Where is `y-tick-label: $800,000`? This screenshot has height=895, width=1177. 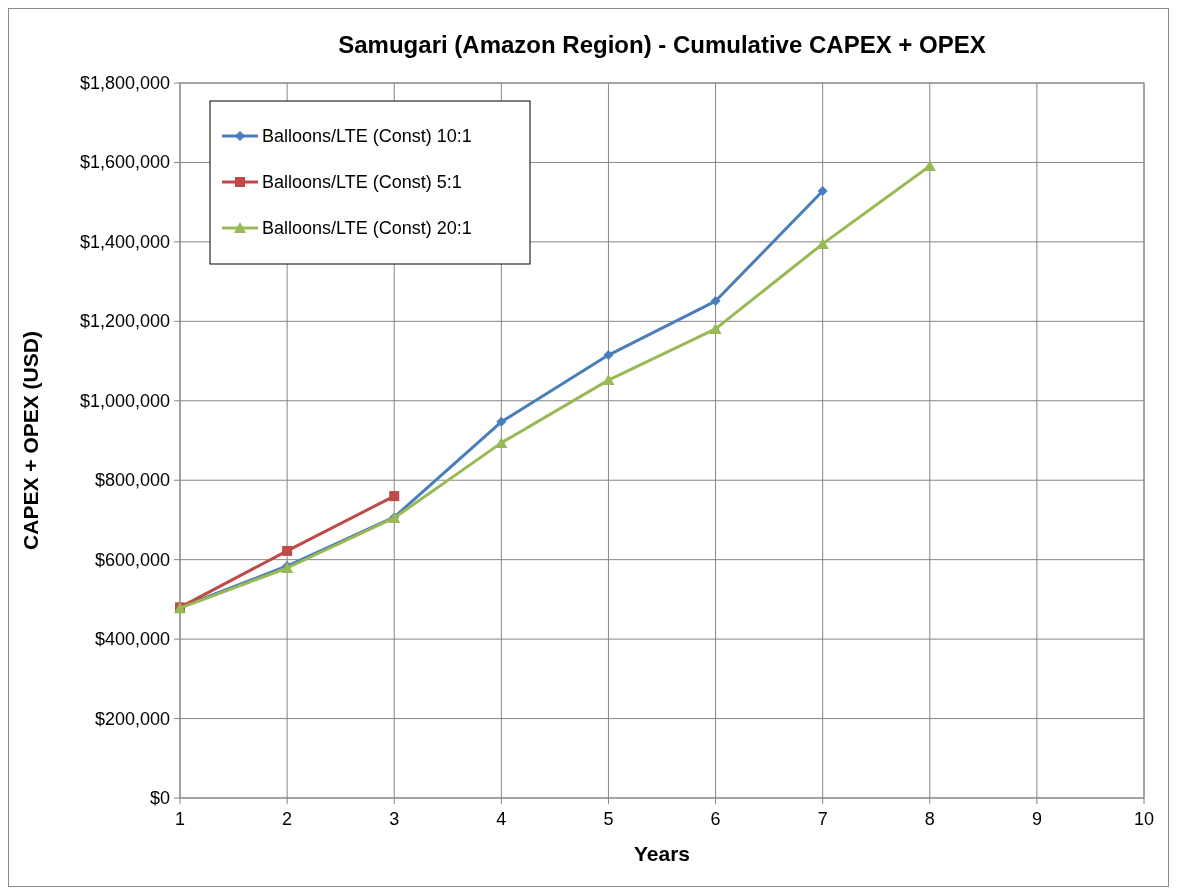
y-tick-label: $800,000 is located at coordinates (132, 480).